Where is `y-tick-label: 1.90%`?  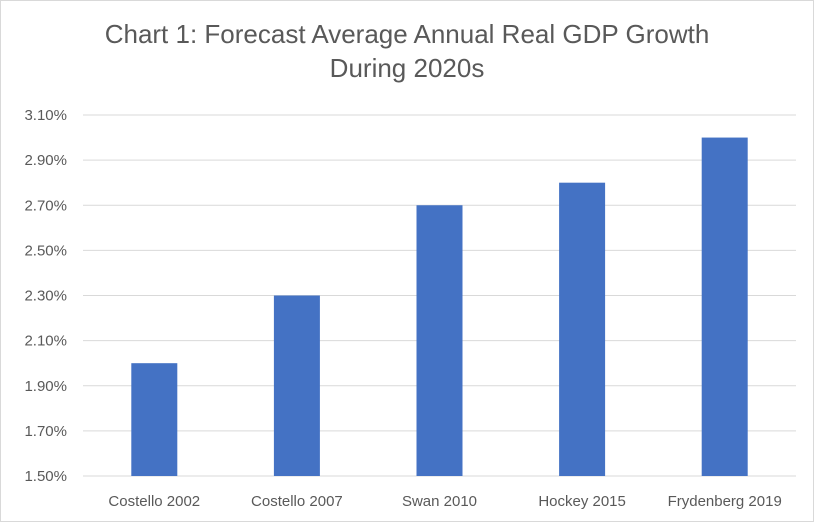
y-tick-label: 1.90% is located at coordinates (45, 386).